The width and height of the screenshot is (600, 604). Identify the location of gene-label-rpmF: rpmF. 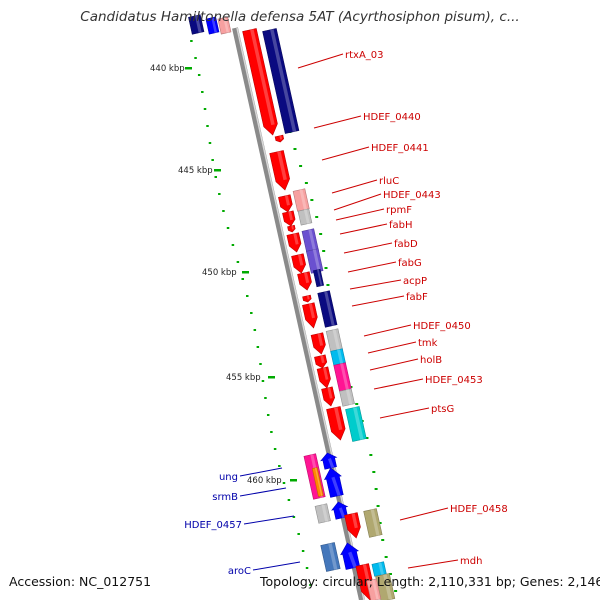
(399, 210).